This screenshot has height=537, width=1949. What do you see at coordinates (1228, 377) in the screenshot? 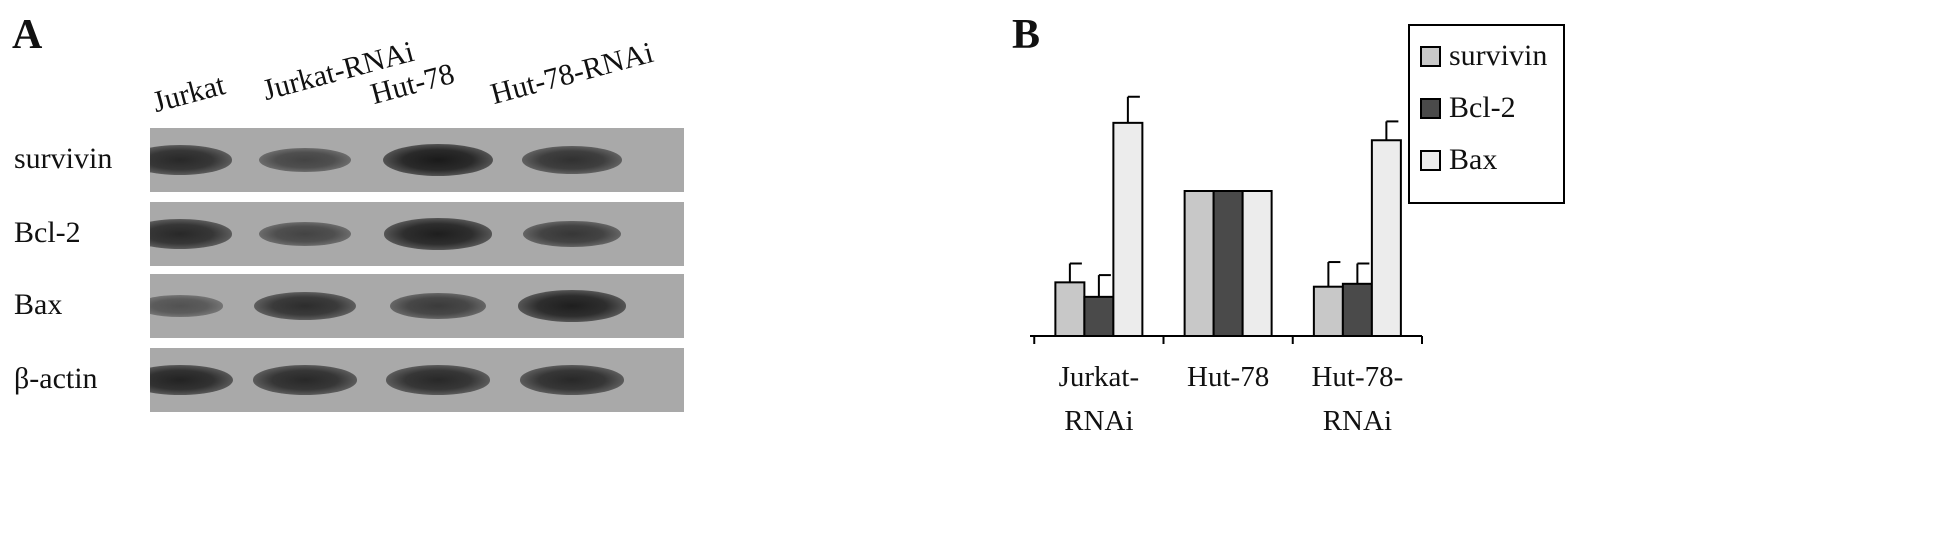
I see `x-category-label: Hut-78` at bounding box center [1228, 377].